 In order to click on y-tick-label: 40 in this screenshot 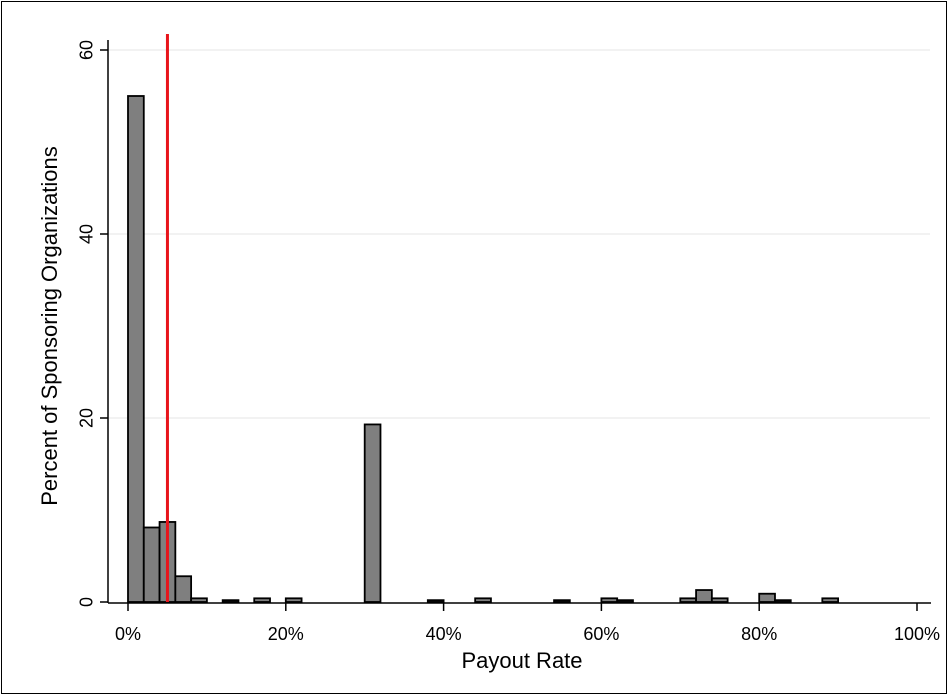, I will do `click(86, 234)`.